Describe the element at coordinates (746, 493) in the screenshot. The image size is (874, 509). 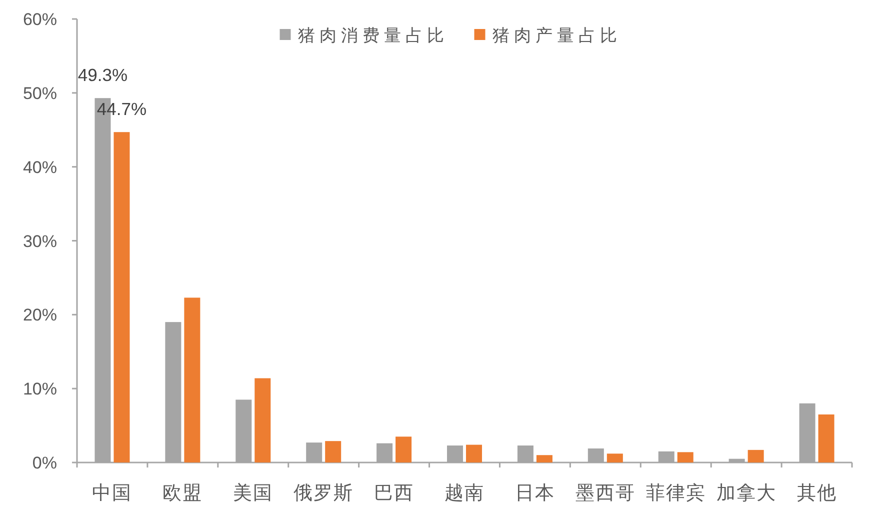
I see `x-tick-label: 加拿大` at that location.